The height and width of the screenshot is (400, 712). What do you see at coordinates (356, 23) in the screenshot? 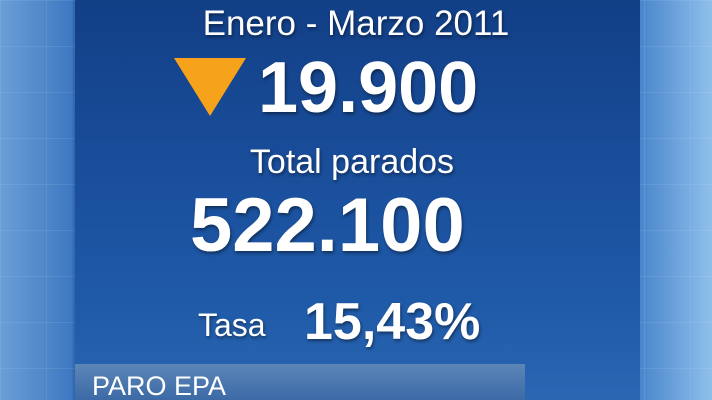
I see `period: Enero - Marzo 2011` at bounding box center [356, 23].